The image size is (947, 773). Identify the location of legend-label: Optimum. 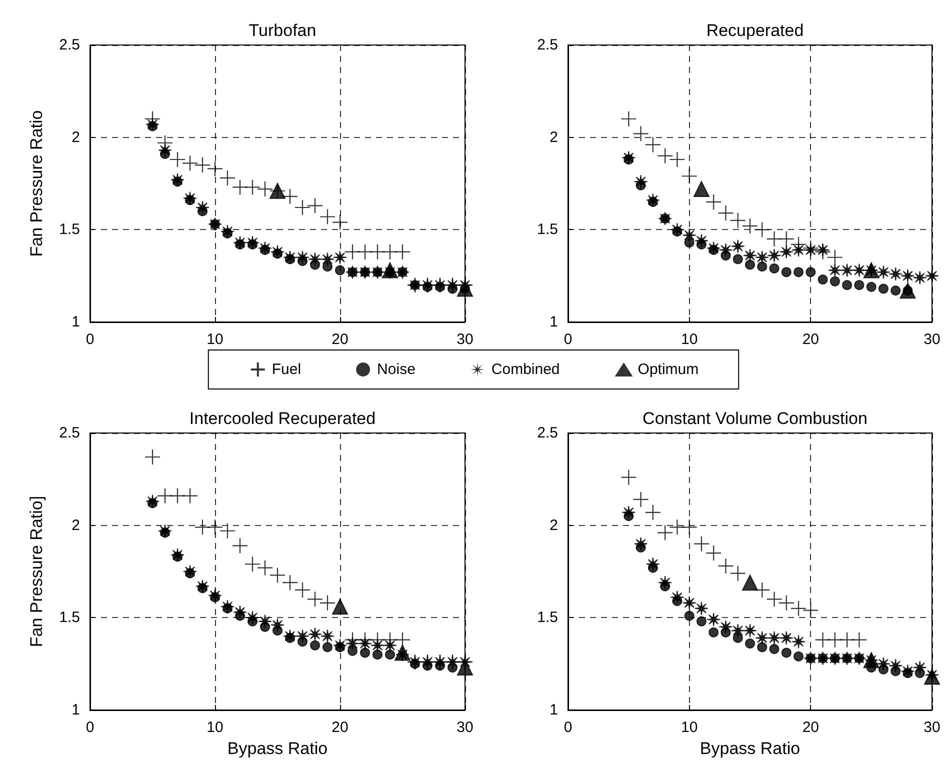
(668, 369).